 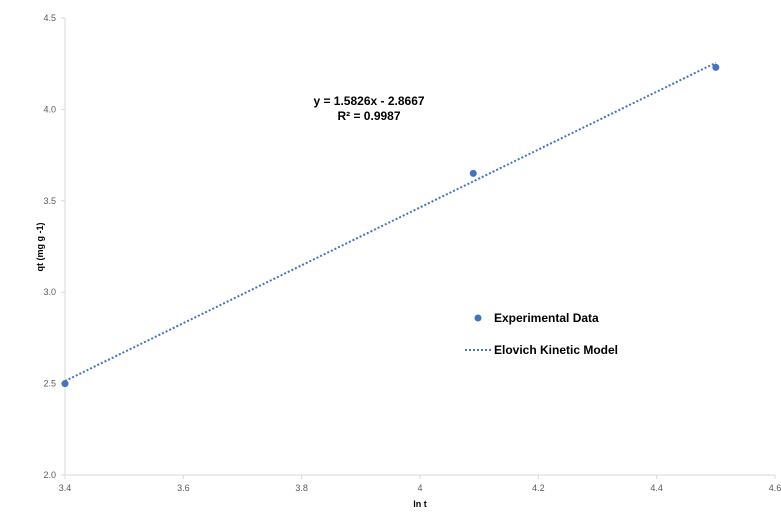 What do you see at coordinates (420, 504) in the screenshot?
I see `x-axis-title: ln t` at bounding box center [420, 504].